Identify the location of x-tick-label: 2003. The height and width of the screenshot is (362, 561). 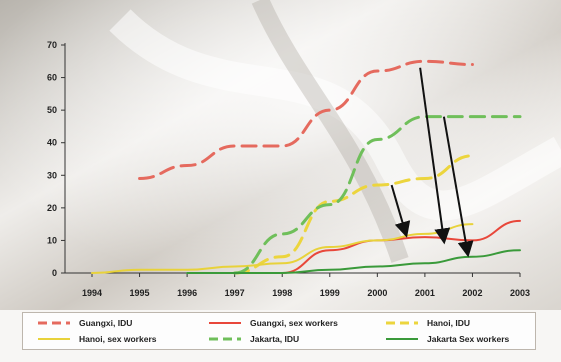
(520, 293).